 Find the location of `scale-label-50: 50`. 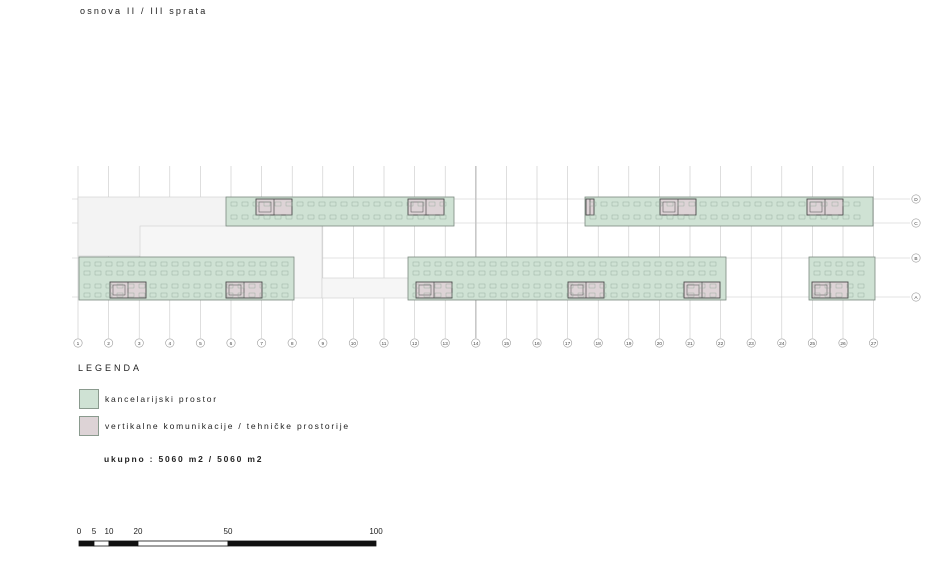

scale-label-50: 50 is located at coordinates (228, 531).